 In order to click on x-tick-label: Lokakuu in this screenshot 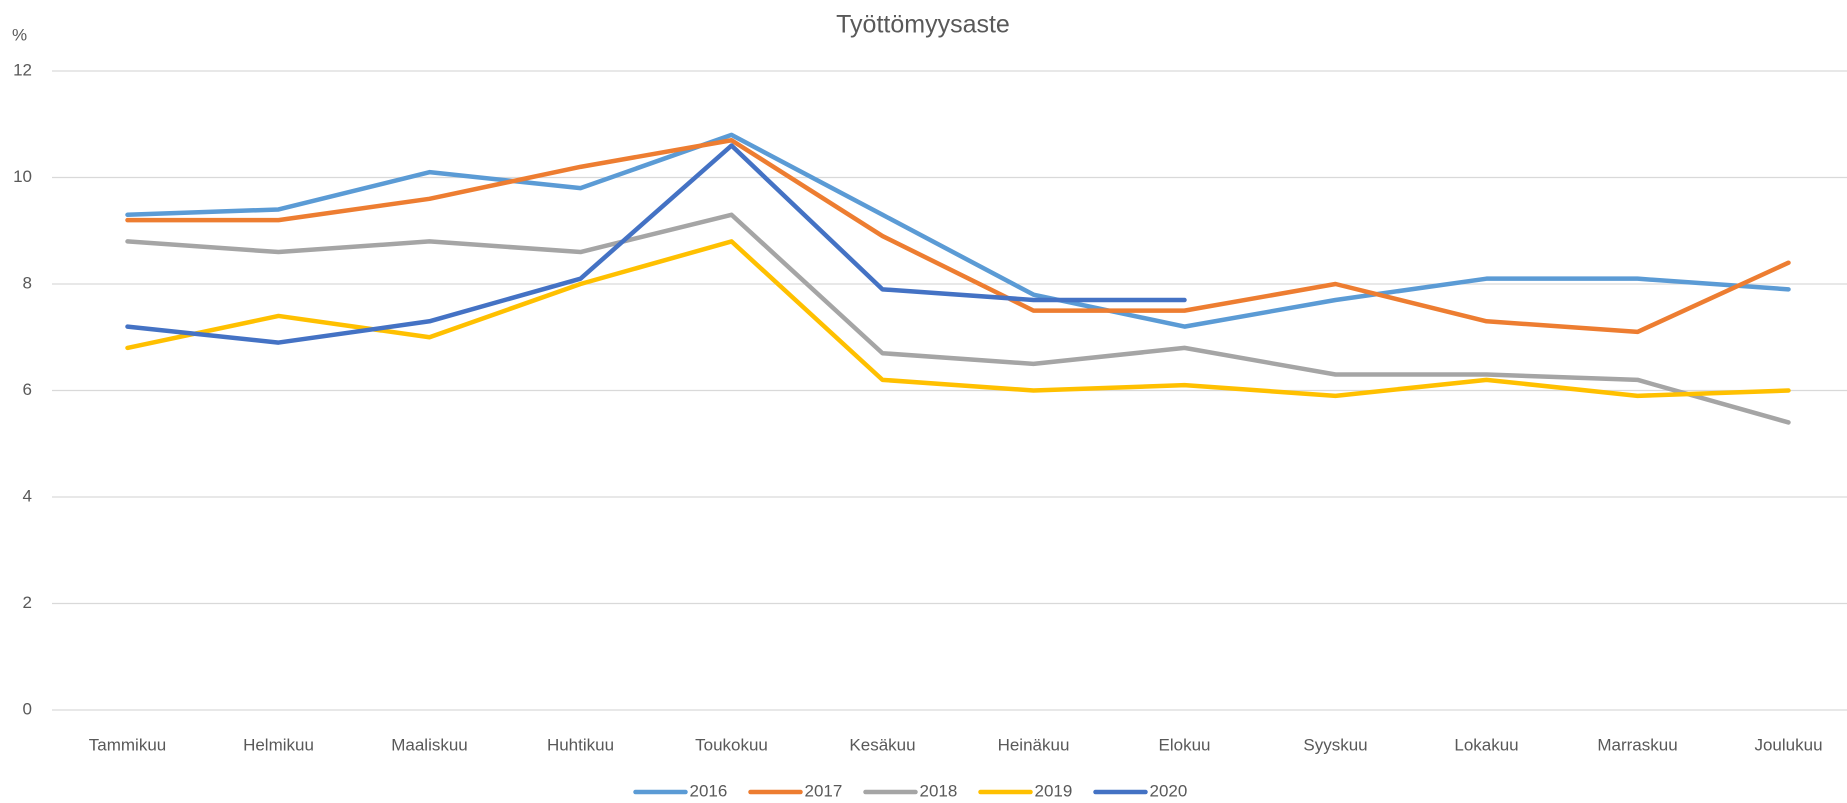, I will do `click(1486, 744)`.